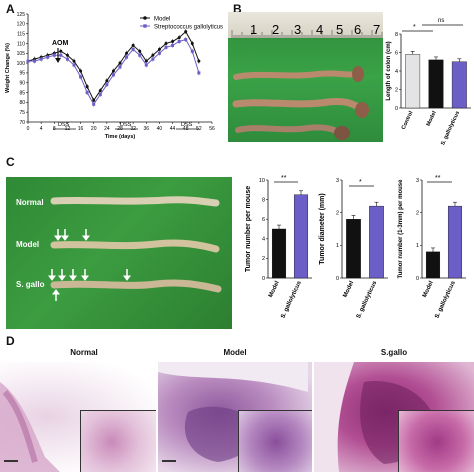  I want to click on x-tick-label: 40, so click(160, 129).